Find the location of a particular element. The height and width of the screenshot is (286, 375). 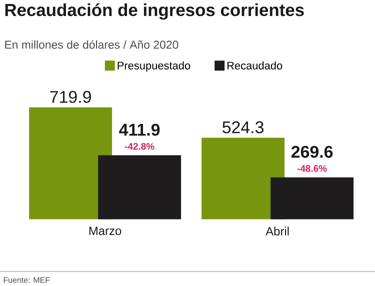

legend-label: Presupuestado is located at coordinates (154, 66).